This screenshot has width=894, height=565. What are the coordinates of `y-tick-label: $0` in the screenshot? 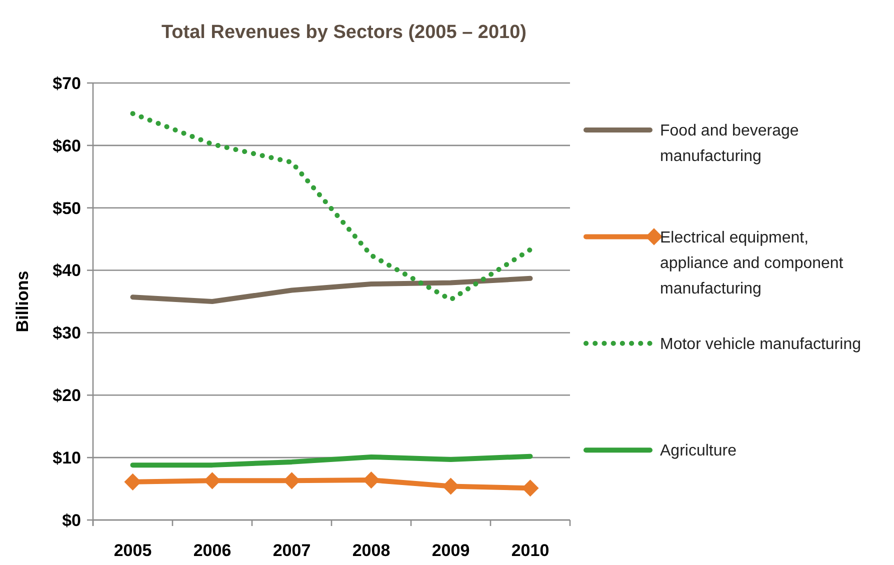 It's located at (71, 520).